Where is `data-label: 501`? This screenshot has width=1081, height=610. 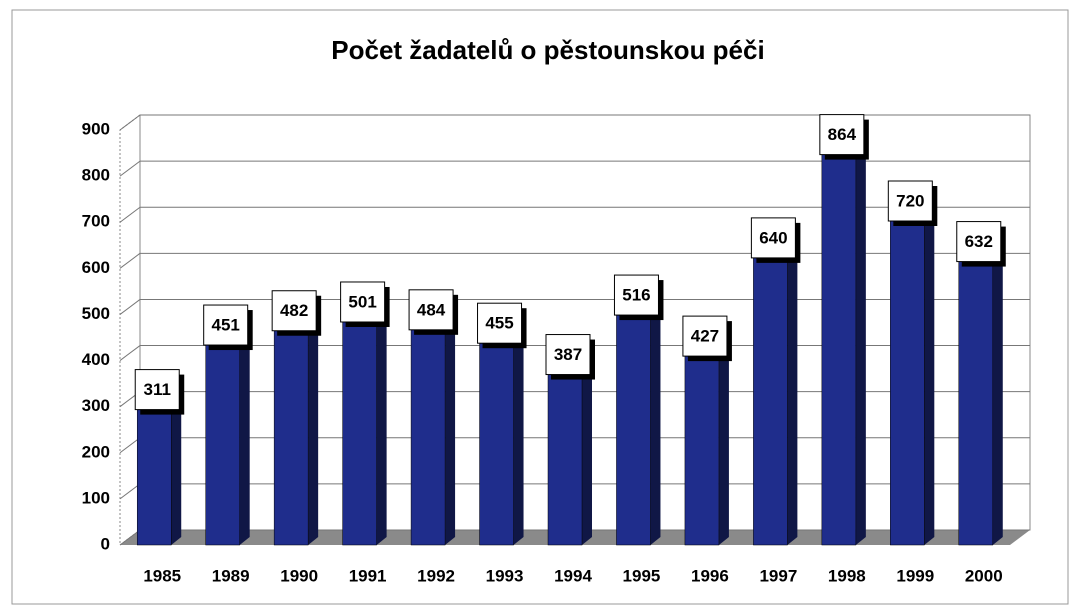 data-label: 501 is located at coordinates (362, 301).